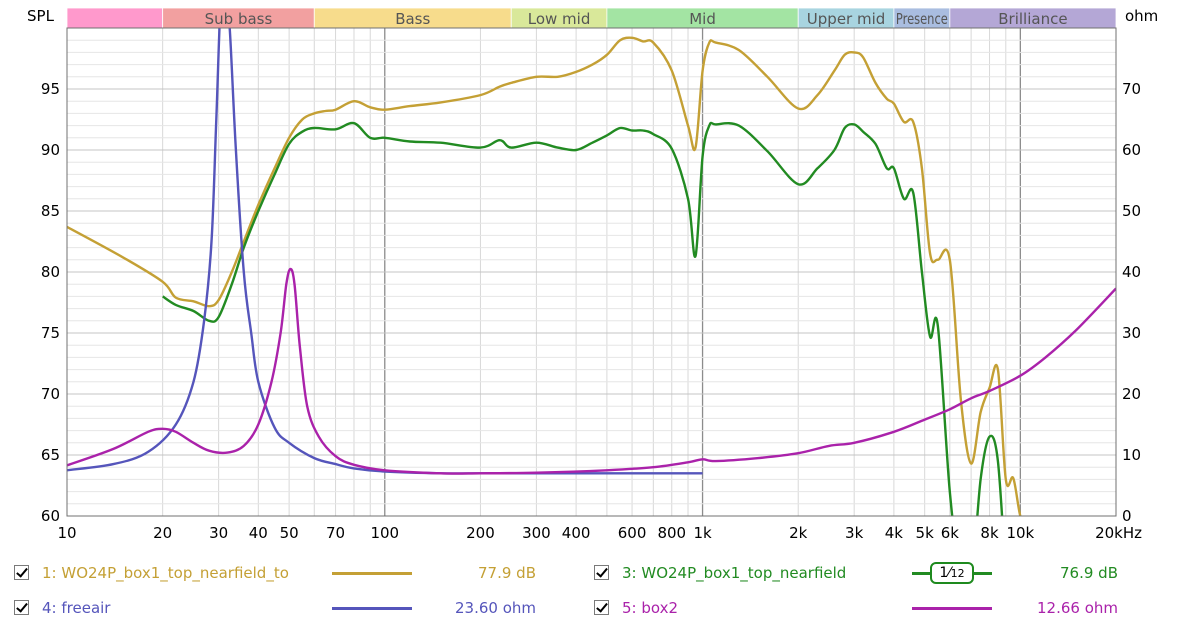 This screenshot has height=630, width=1181. I want to click on x-tick-8k: 8k, so click(989, 533).